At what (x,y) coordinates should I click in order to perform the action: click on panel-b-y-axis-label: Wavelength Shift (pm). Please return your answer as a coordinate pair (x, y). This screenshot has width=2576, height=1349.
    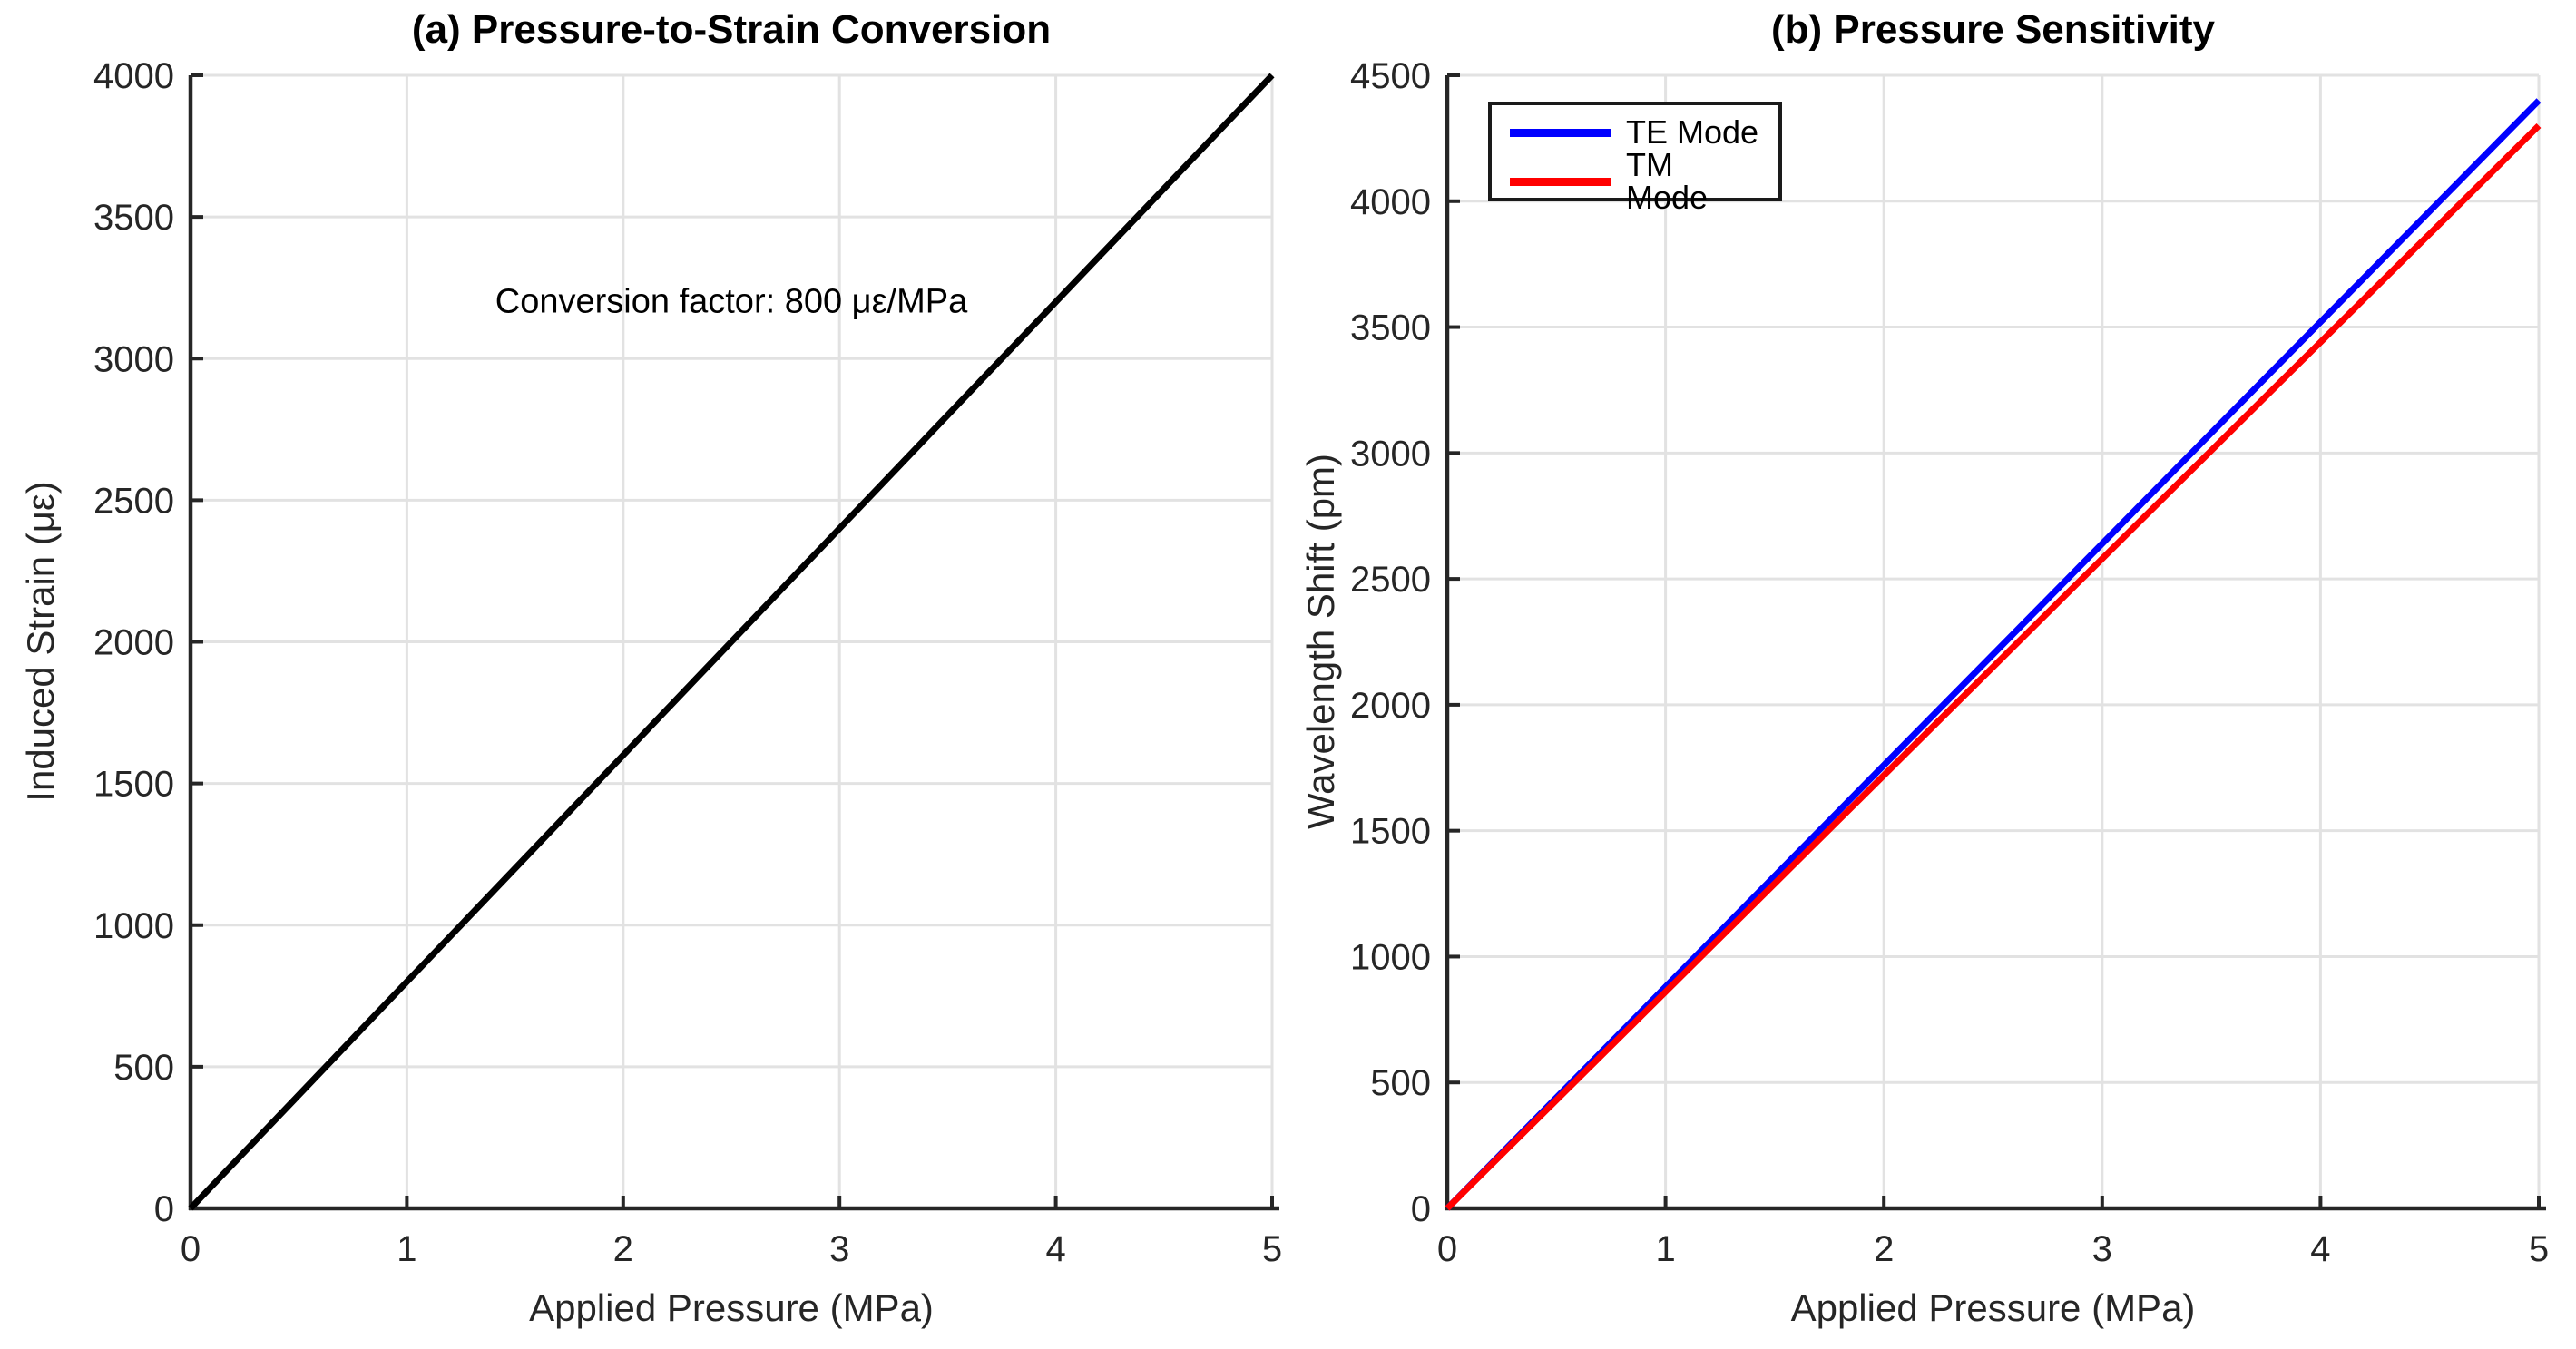
    Looking at the image, I should click on (1320, 642).